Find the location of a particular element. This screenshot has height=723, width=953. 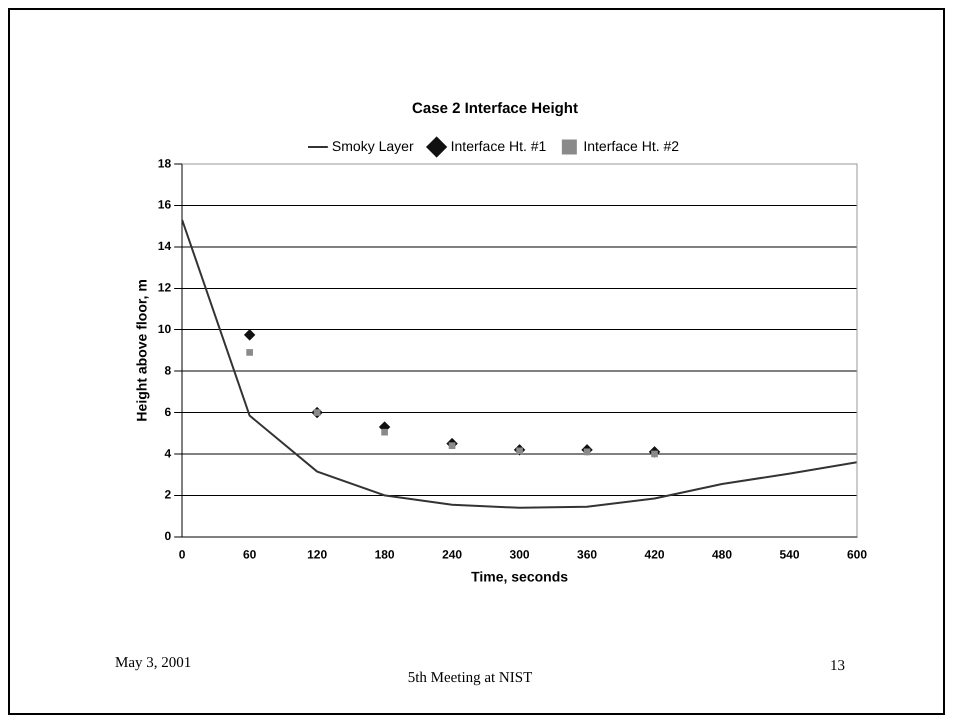

y-tick-label: 6 is located at coordinates (168, 411).